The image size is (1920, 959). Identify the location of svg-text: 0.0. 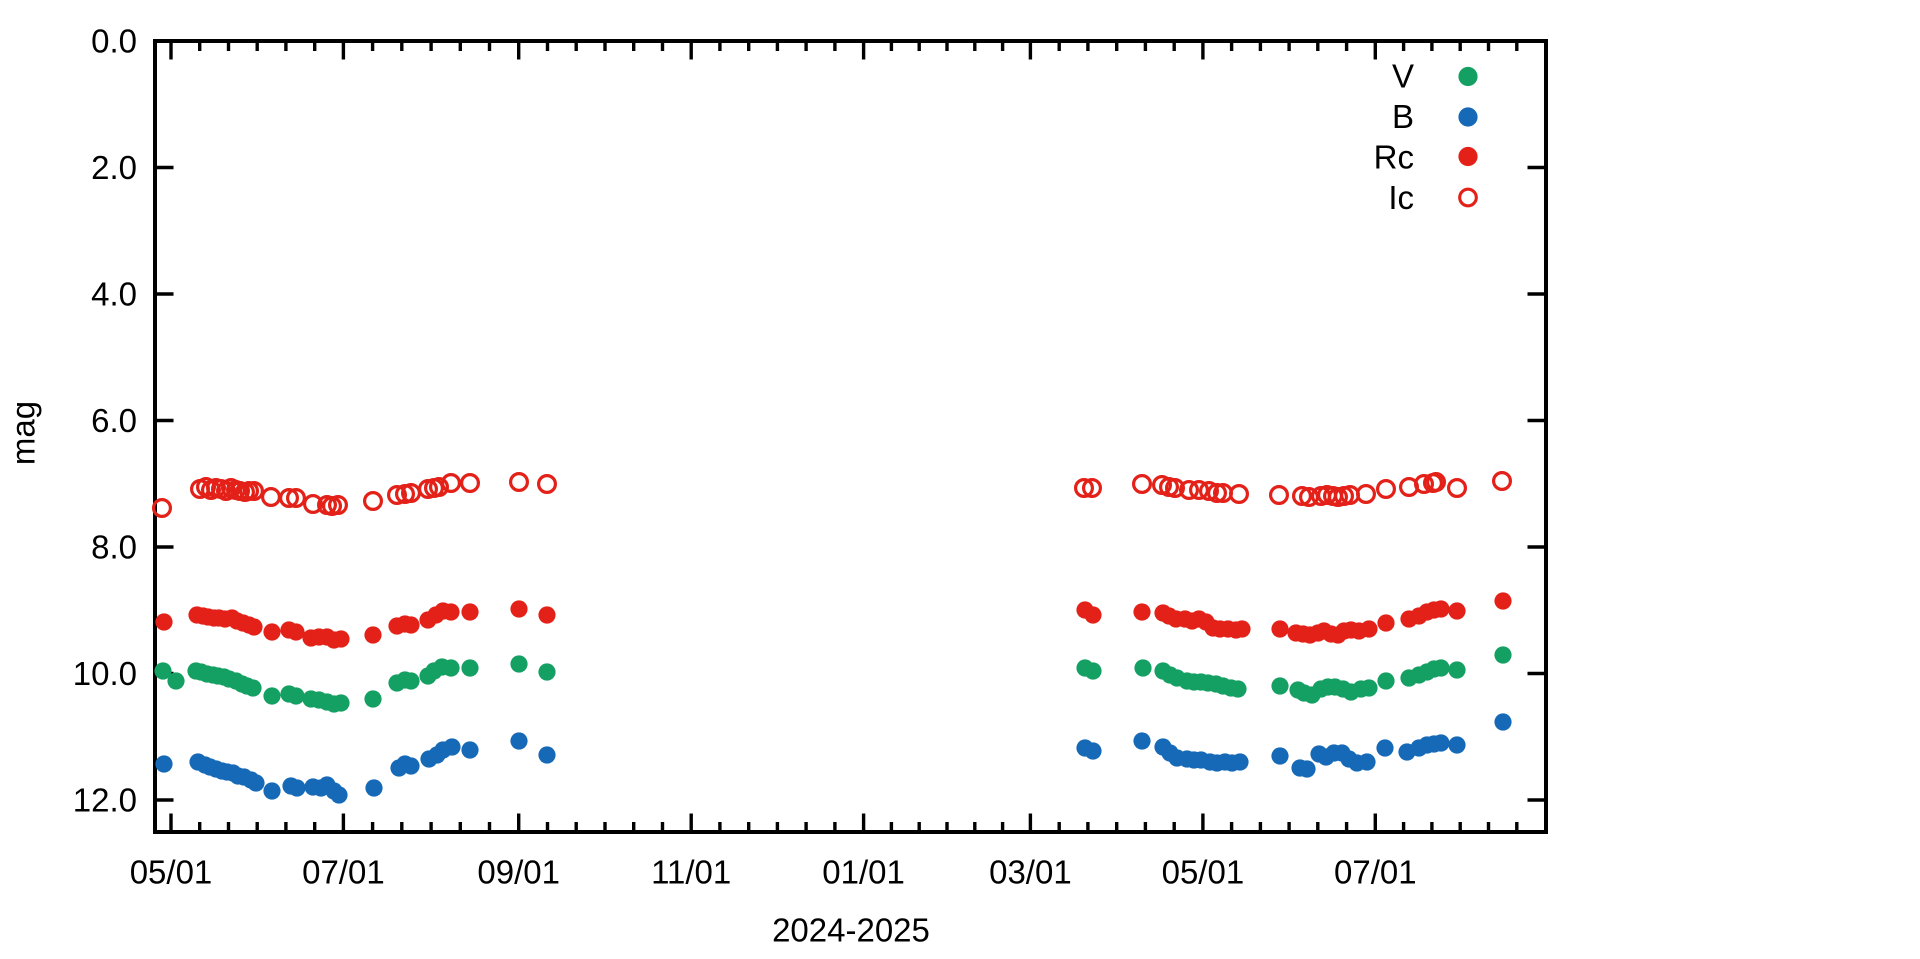
(114, 41).